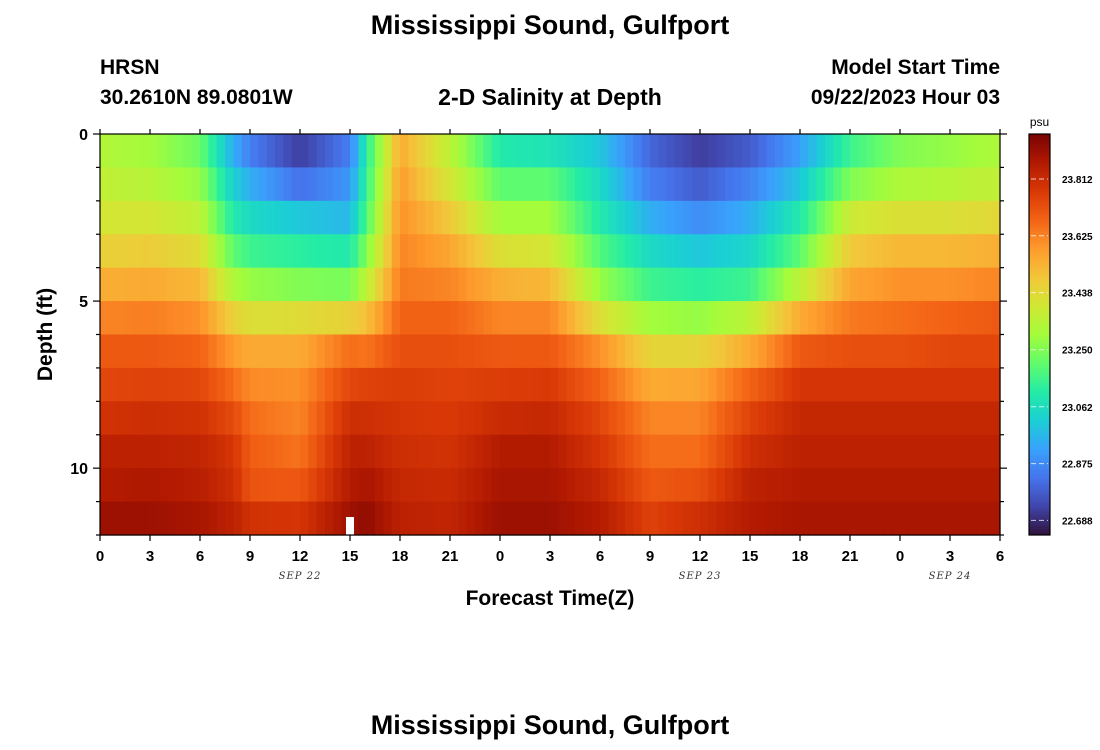  I want to click on x-tick-label: 18, so click(800, 556).